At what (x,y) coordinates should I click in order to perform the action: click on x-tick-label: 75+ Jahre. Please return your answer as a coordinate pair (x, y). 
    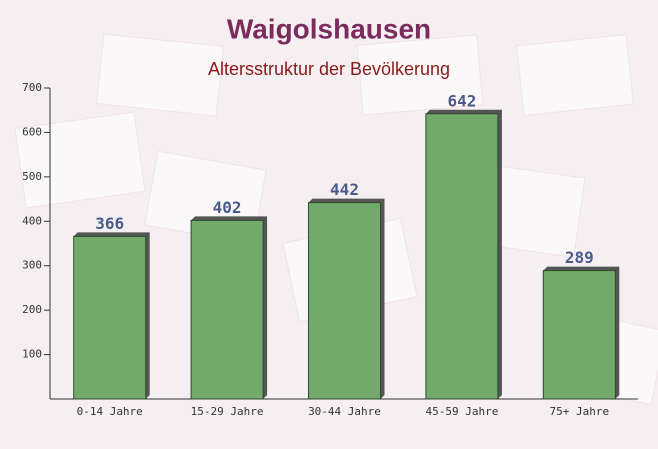
    Looking at the image, I should click on (579, 411).